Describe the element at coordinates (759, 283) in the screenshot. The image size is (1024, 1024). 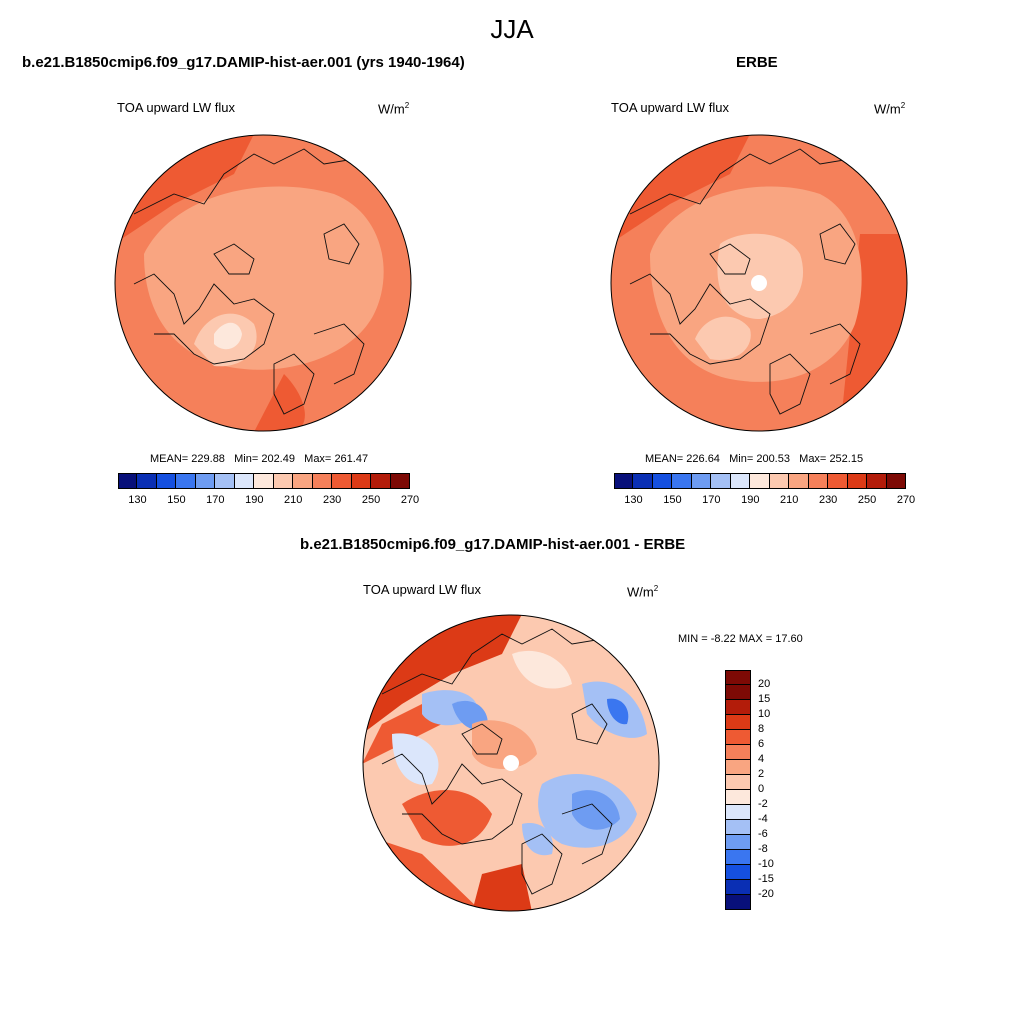
I see `obs-polar-map` at that location.